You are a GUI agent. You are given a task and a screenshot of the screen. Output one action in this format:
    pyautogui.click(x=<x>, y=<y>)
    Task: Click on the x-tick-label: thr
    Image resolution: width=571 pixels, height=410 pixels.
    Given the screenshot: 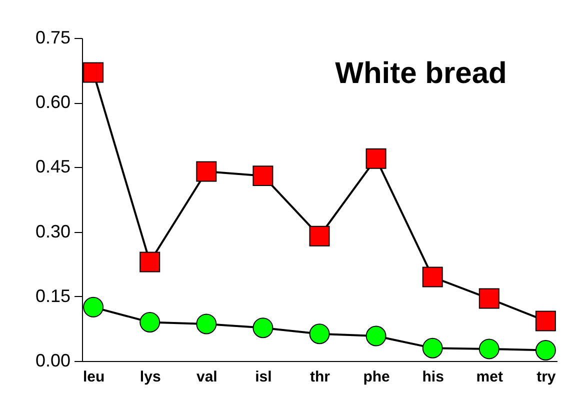 What is the action you would take?
    pyautogui.click(x=320, y=377)
    